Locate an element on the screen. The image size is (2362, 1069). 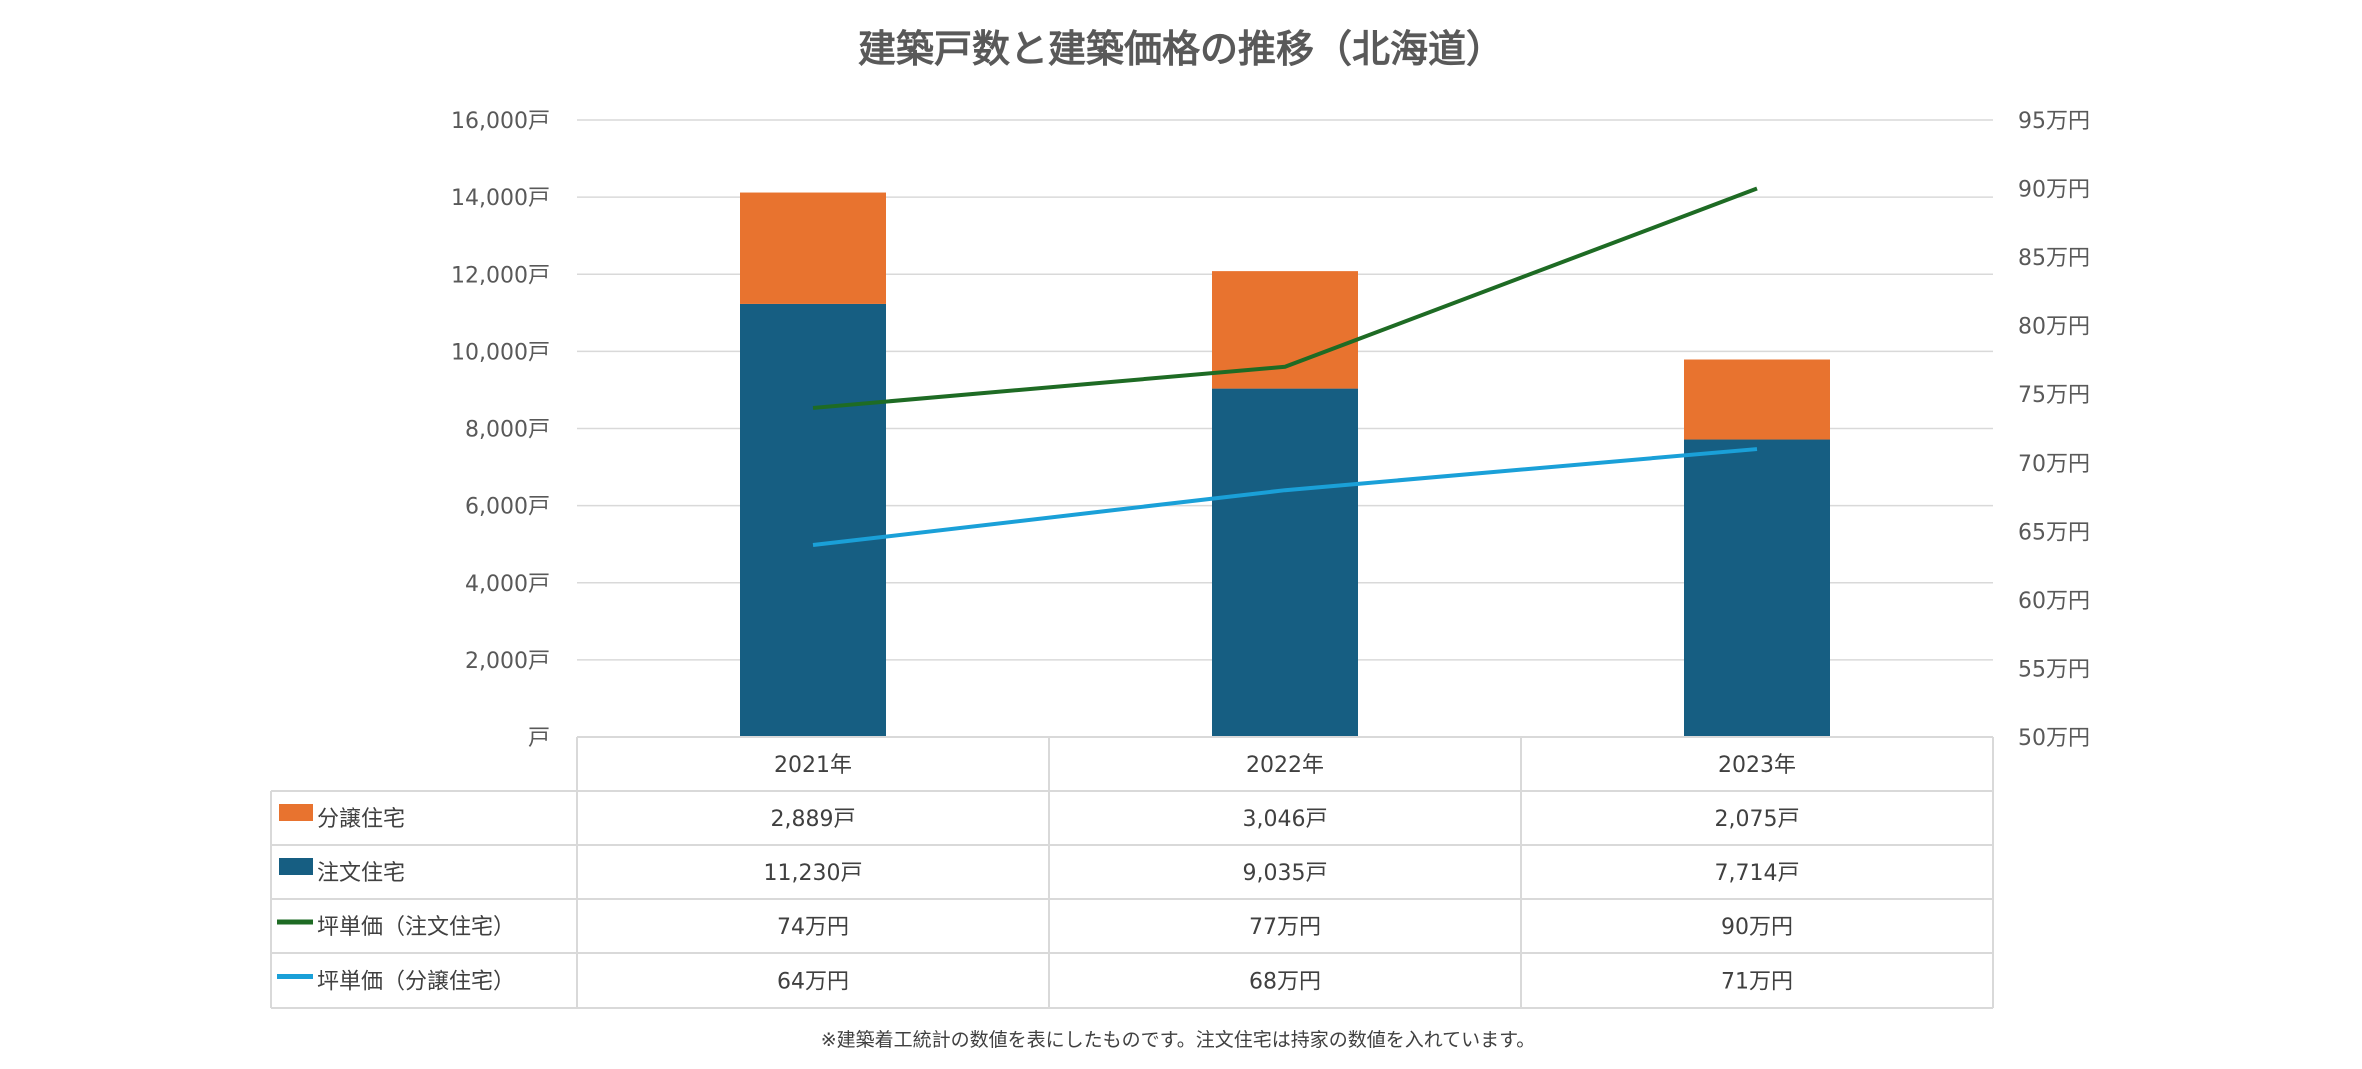
table-cell: 2,075戸 is located at coordinates (1757, 819).